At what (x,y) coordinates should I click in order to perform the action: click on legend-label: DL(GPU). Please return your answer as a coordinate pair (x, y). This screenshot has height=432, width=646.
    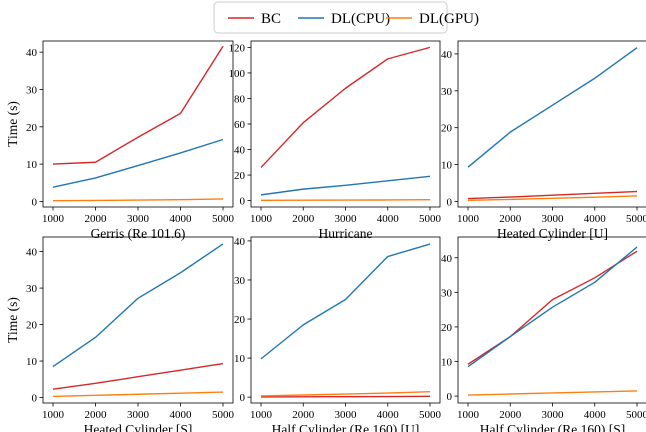
    Looking at the image, I should click on (449, 19).